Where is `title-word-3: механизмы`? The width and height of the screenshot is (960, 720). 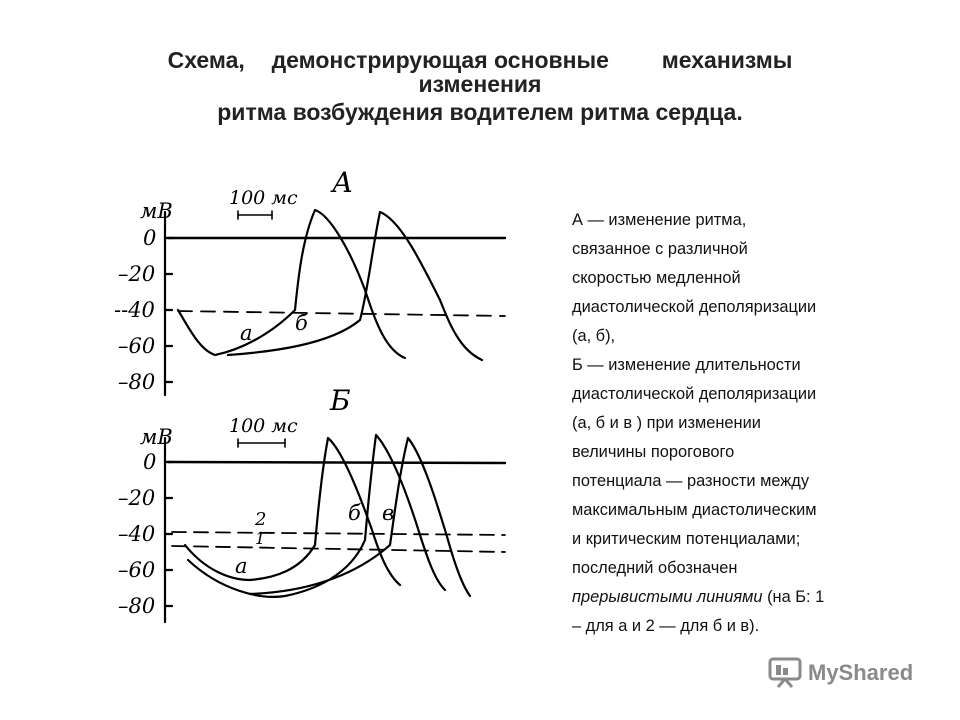
title-word-3: механизмы is located at coordinates (727, 60).